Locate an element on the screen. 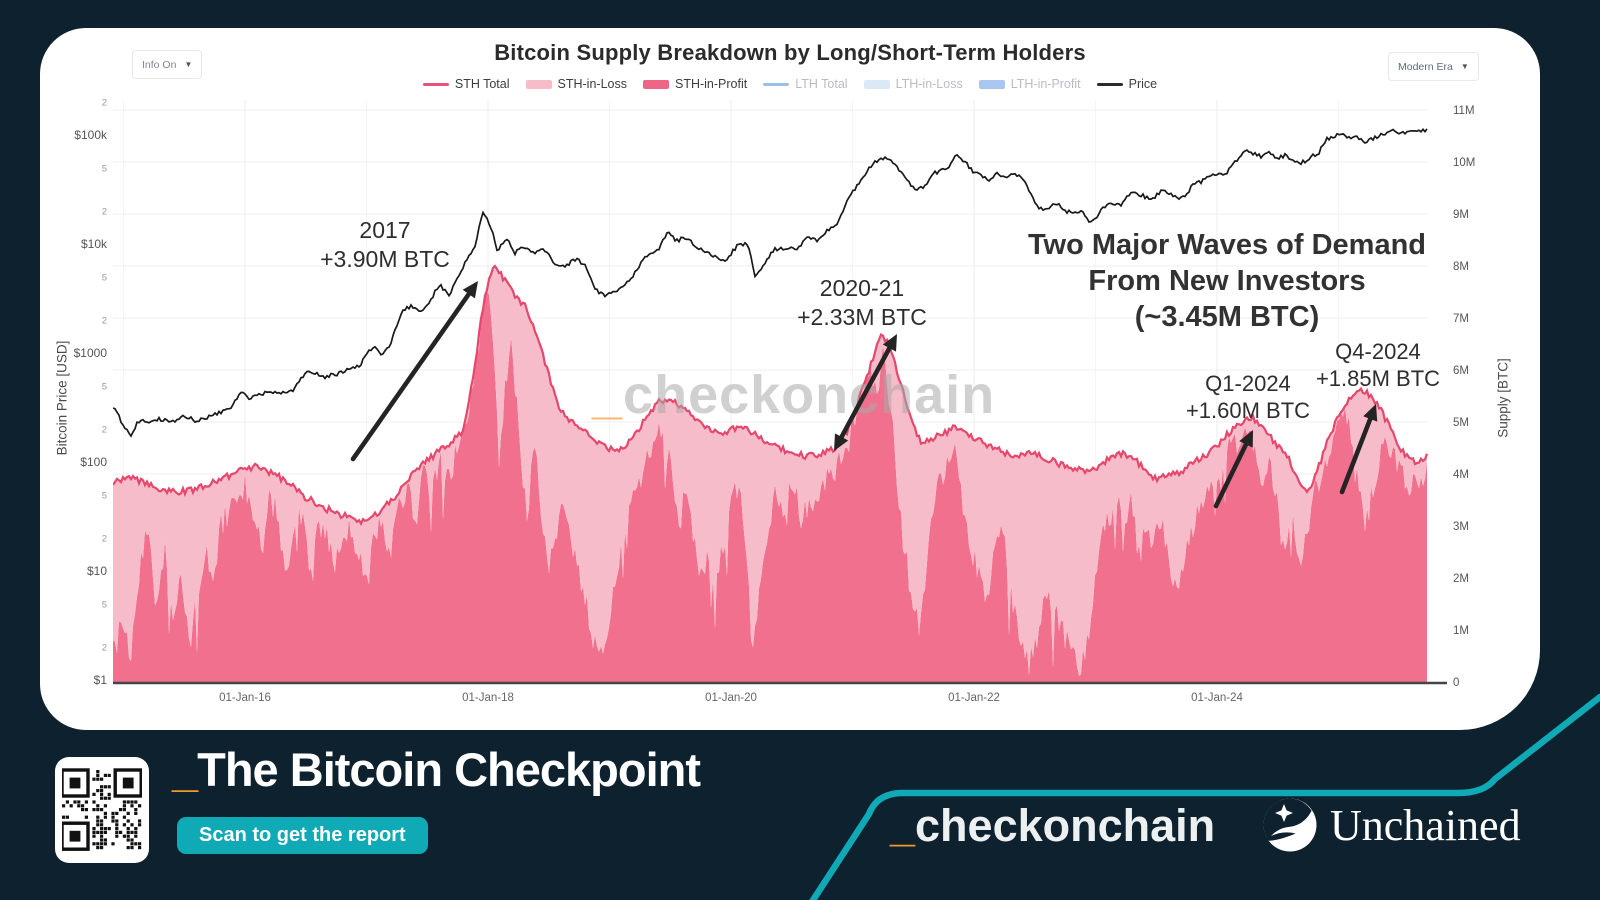  annotation-q1-2024: Q1-2024 +1.60M BTC is located at coordinates (1248, 397).